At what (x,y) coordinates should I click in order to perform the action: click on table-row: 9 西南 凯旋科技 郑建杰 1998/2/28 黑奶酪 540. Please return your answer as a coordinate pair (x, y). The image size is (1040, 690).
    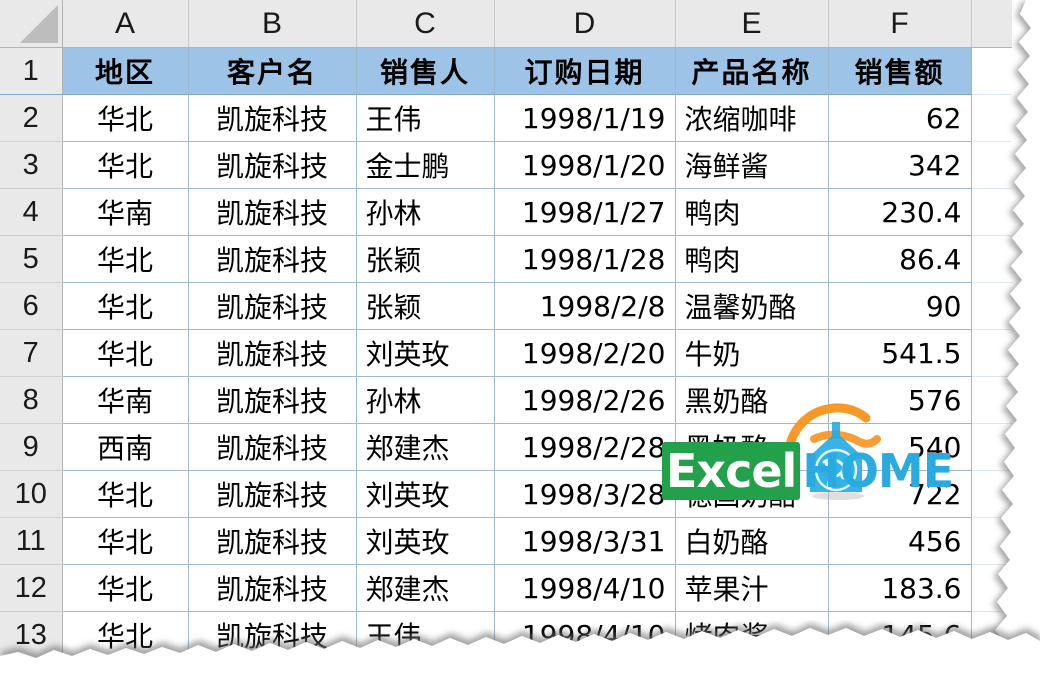
    Looking at the image, I should click on (506, 447).